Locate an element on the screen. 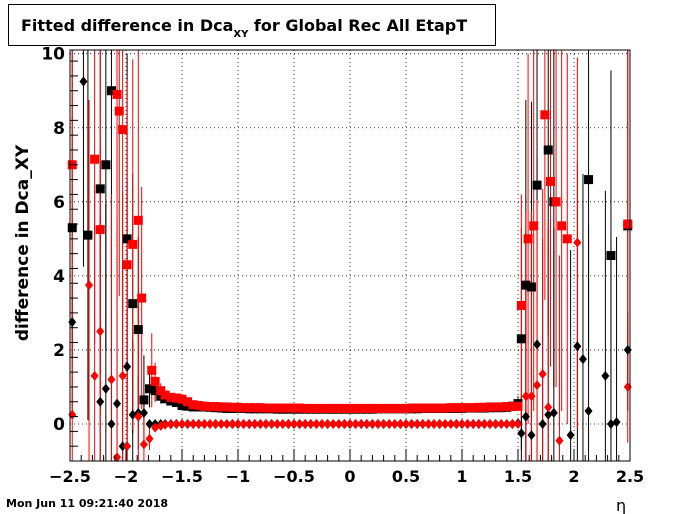 This screenshot has width=700, height=514. x-tick-label: −1.5 is located at coordinates (182, 476).